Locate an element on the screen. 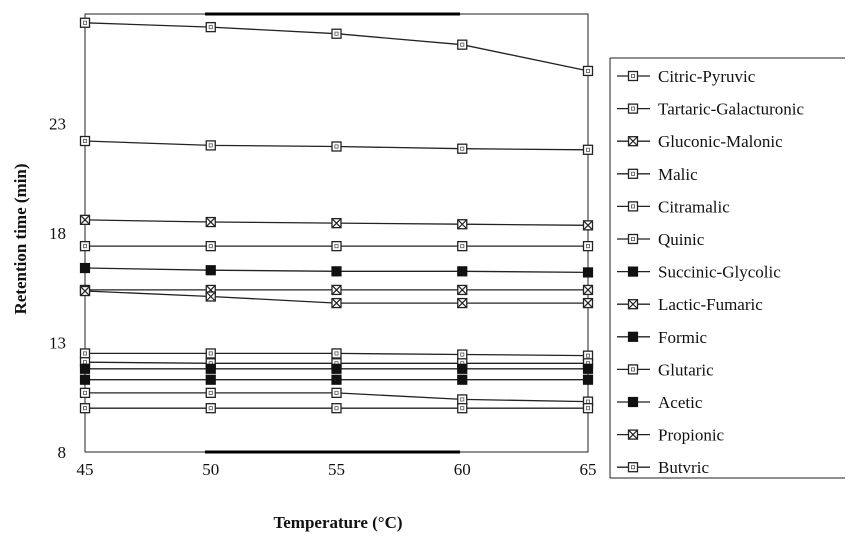  x-tick-label: 45 is located at coordinates (85, 469).